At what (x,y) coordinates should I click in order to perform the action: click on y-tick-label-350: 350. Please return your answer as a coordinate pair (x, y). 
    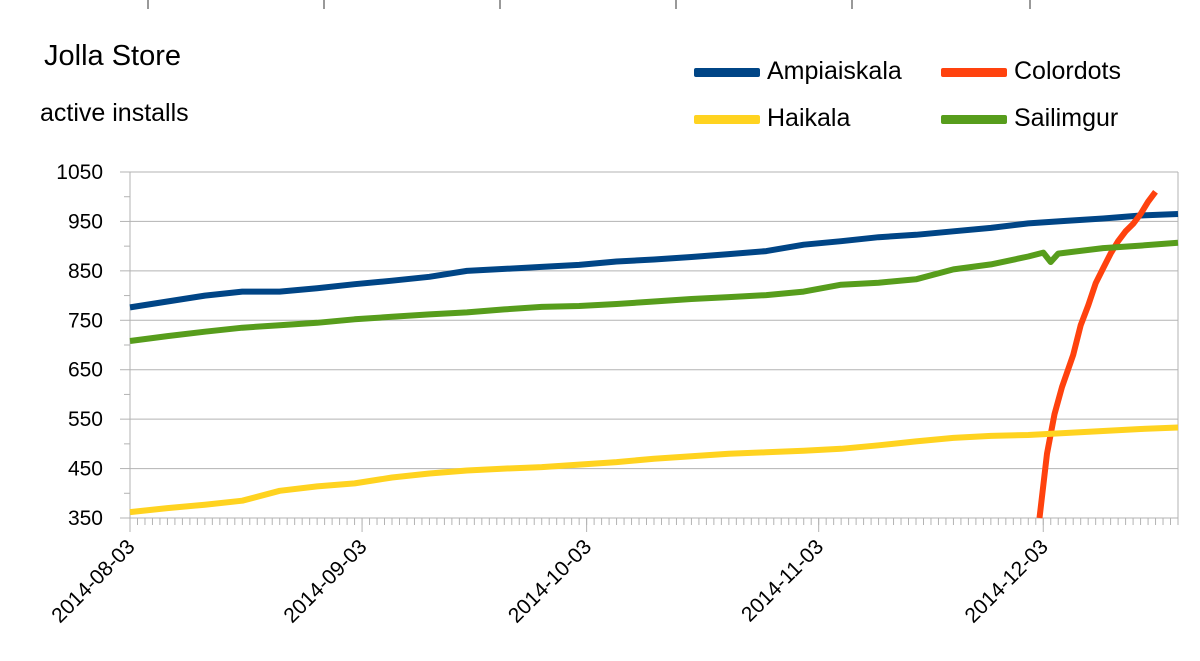
    Looking at the image, I should click on (85, 518).